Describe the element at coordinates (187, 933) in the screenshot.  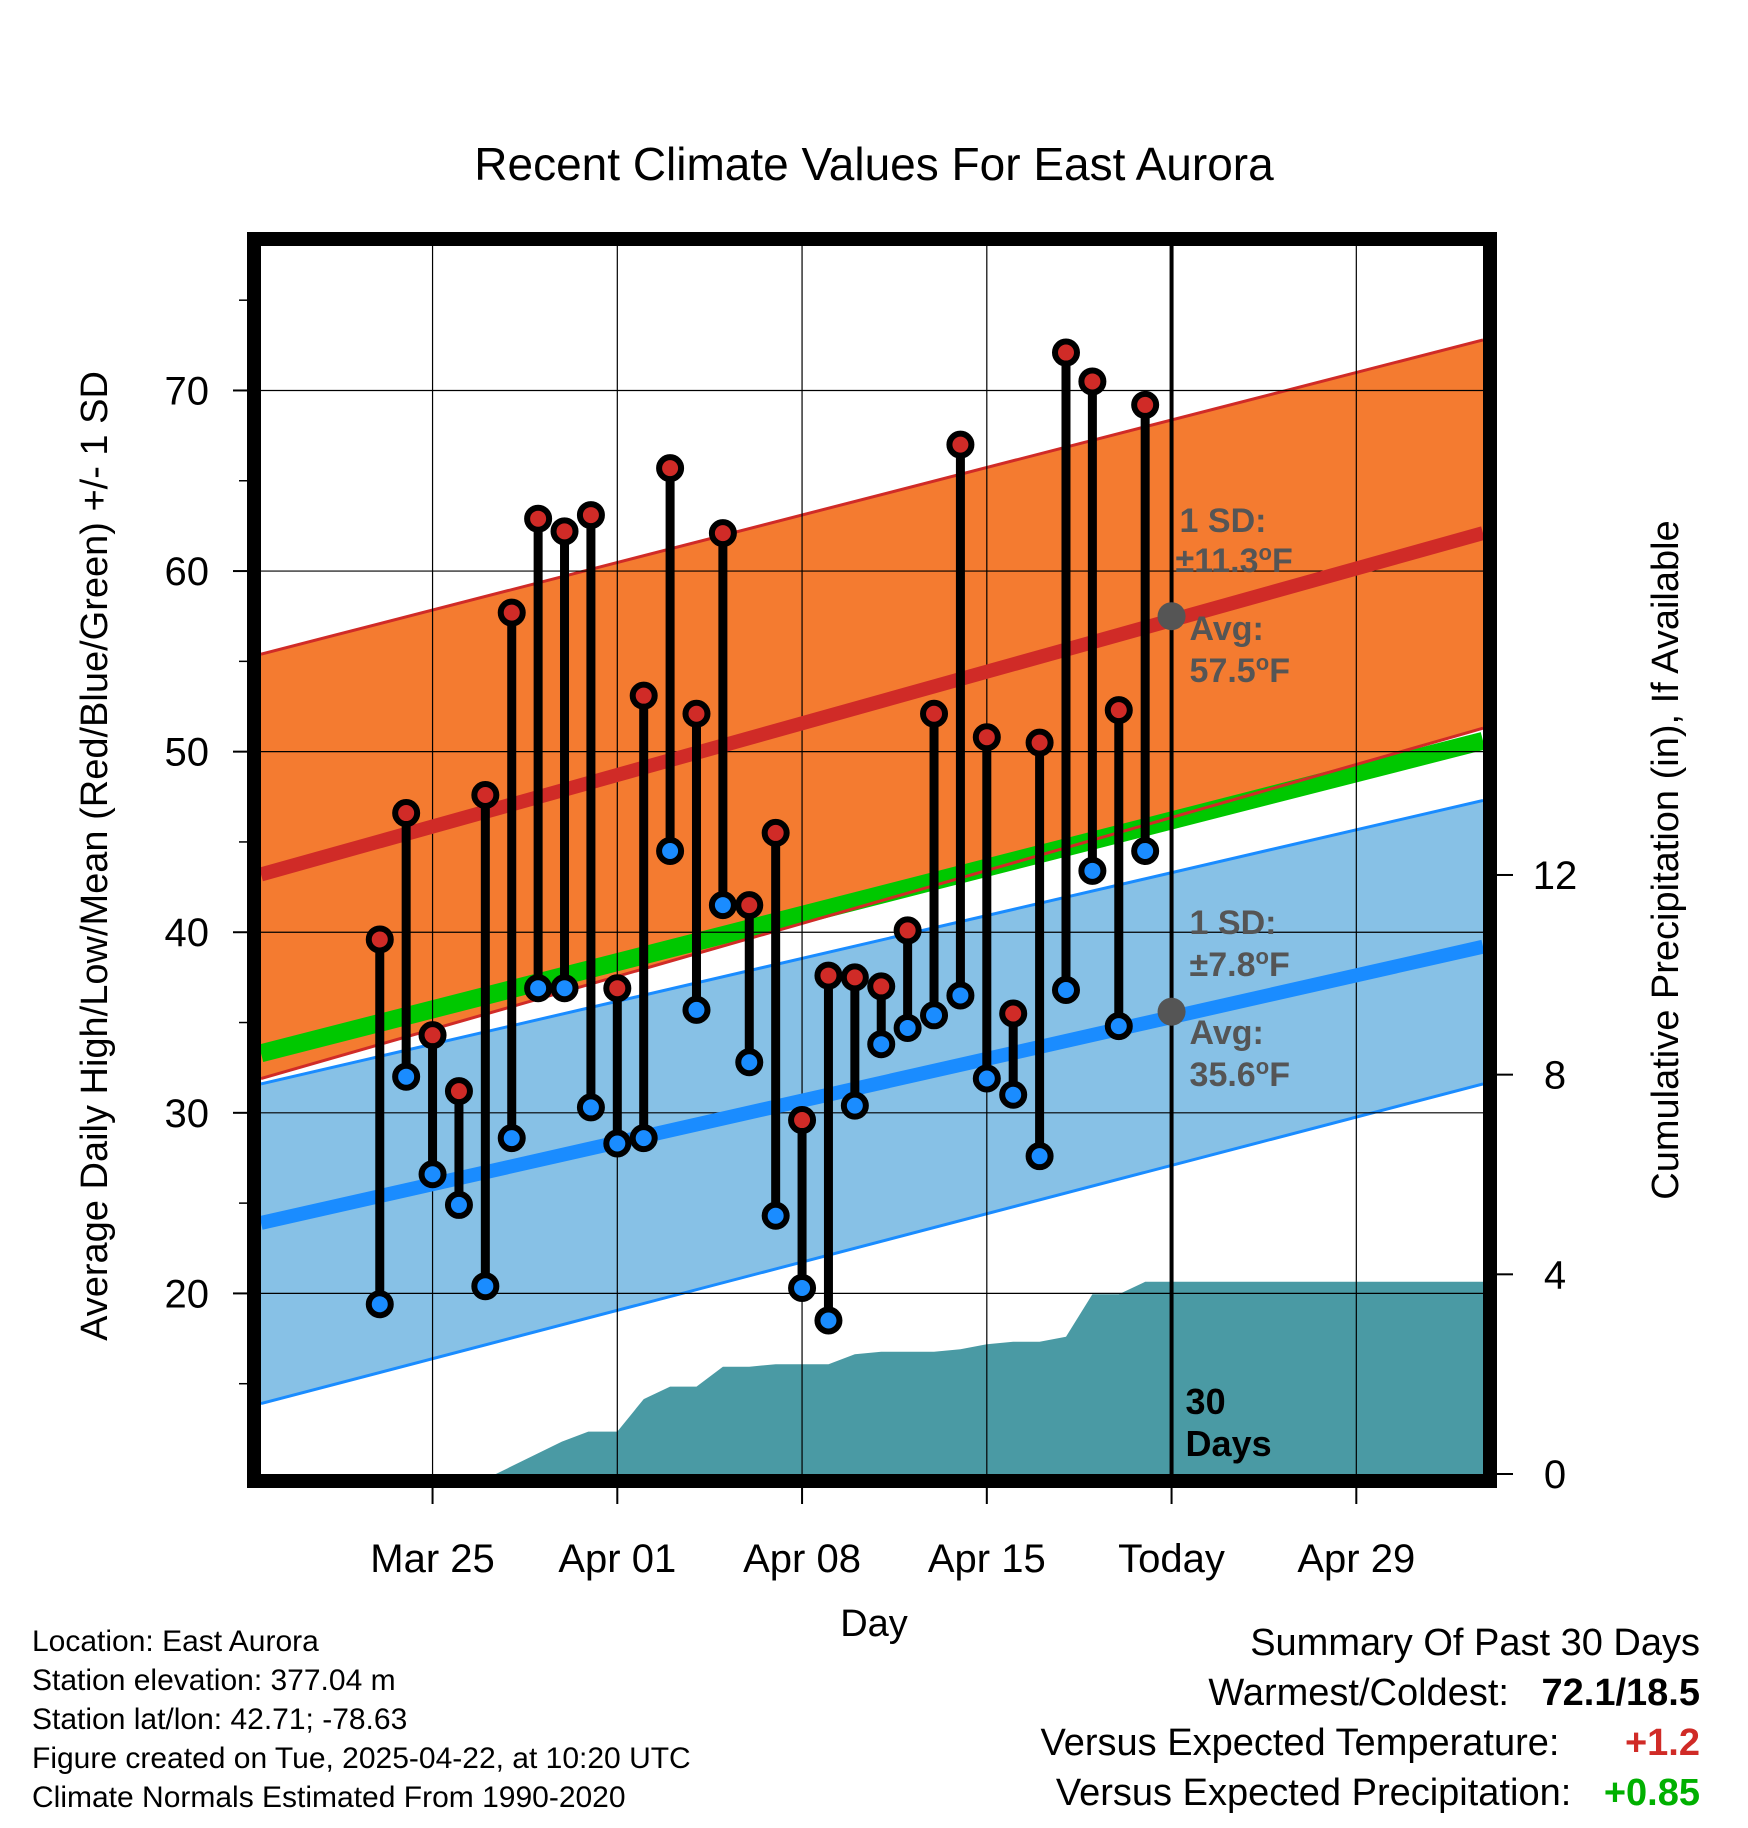
I see `y-tick-label: 40` at that location.